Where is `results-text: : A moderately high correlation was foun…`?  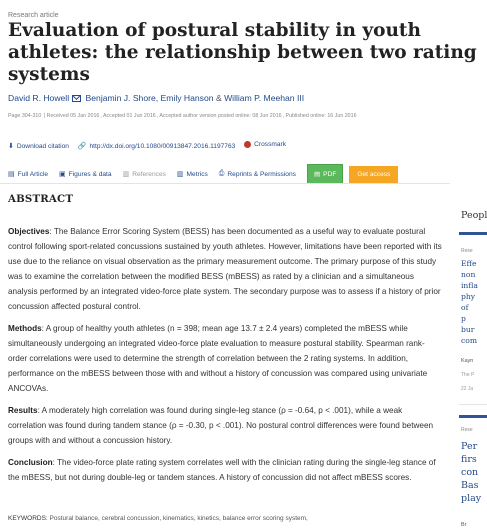 results-text: : A moderately high correlation was foun… is located at coordinates (221, 425).